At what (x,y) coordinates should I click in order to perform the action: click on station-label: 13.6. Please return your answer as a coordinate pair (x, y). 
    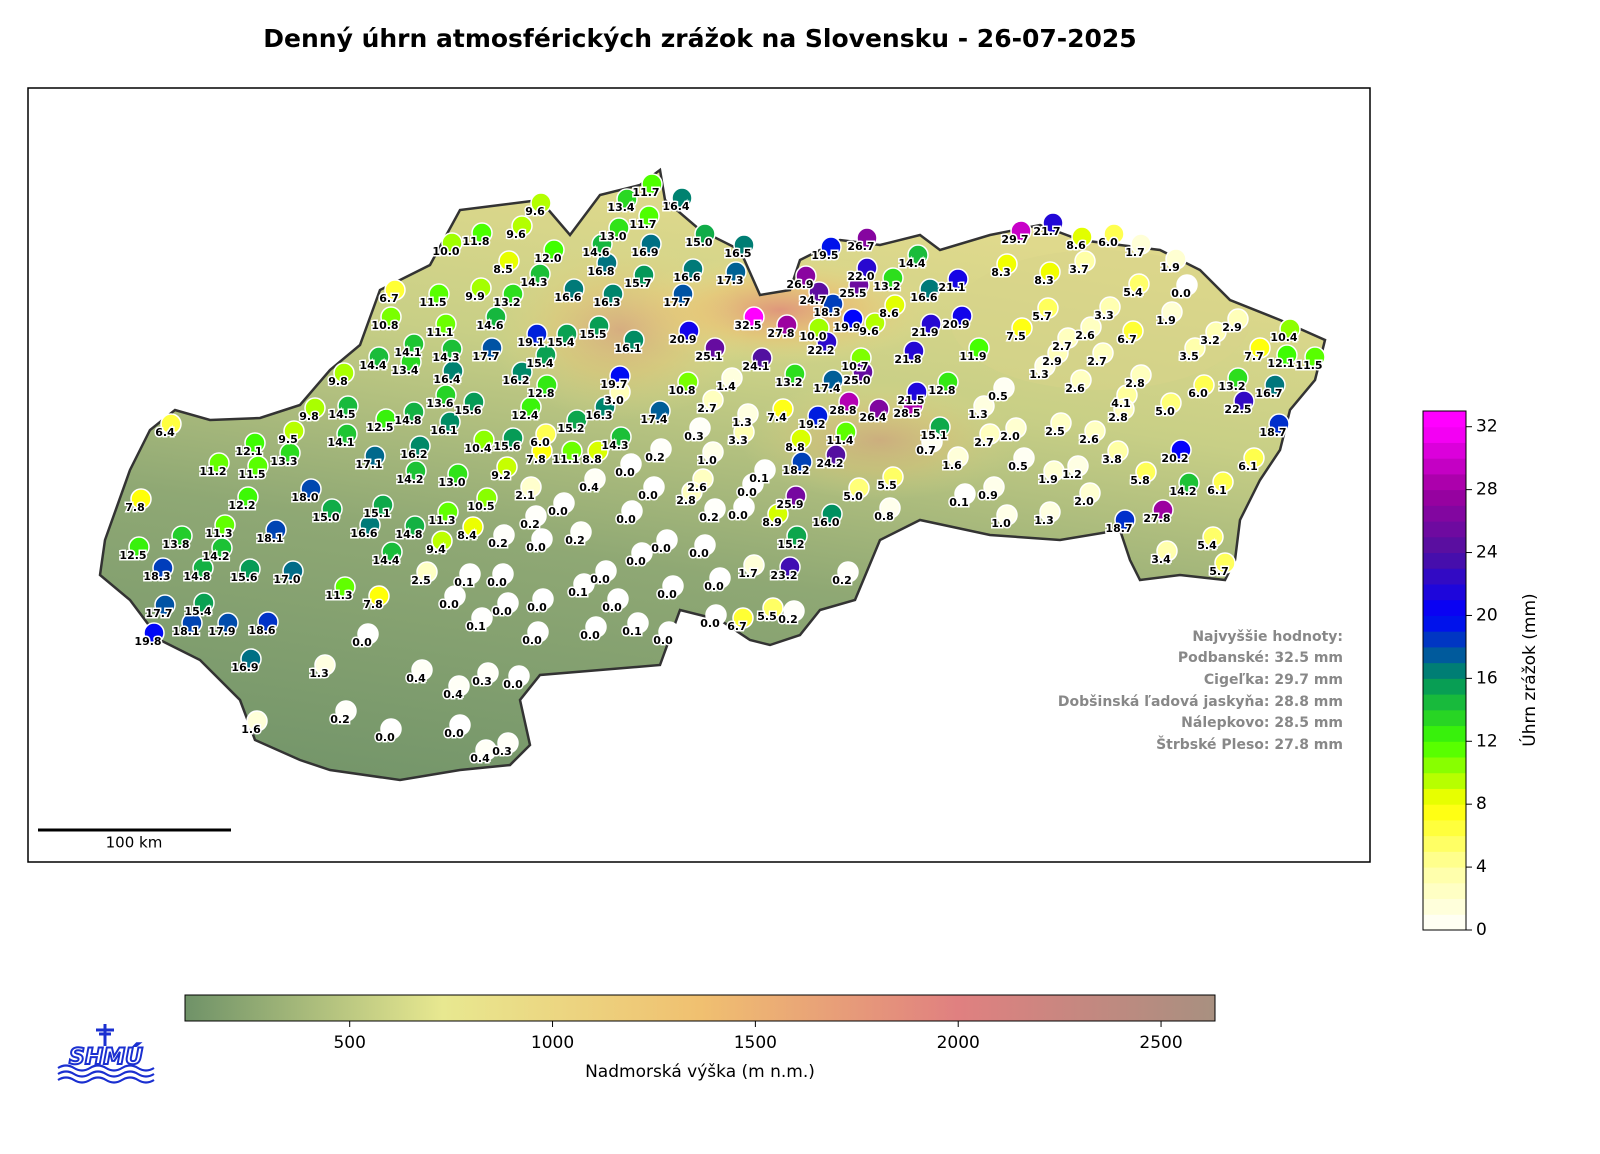
    Looking at the image, I should click on (439, 403).